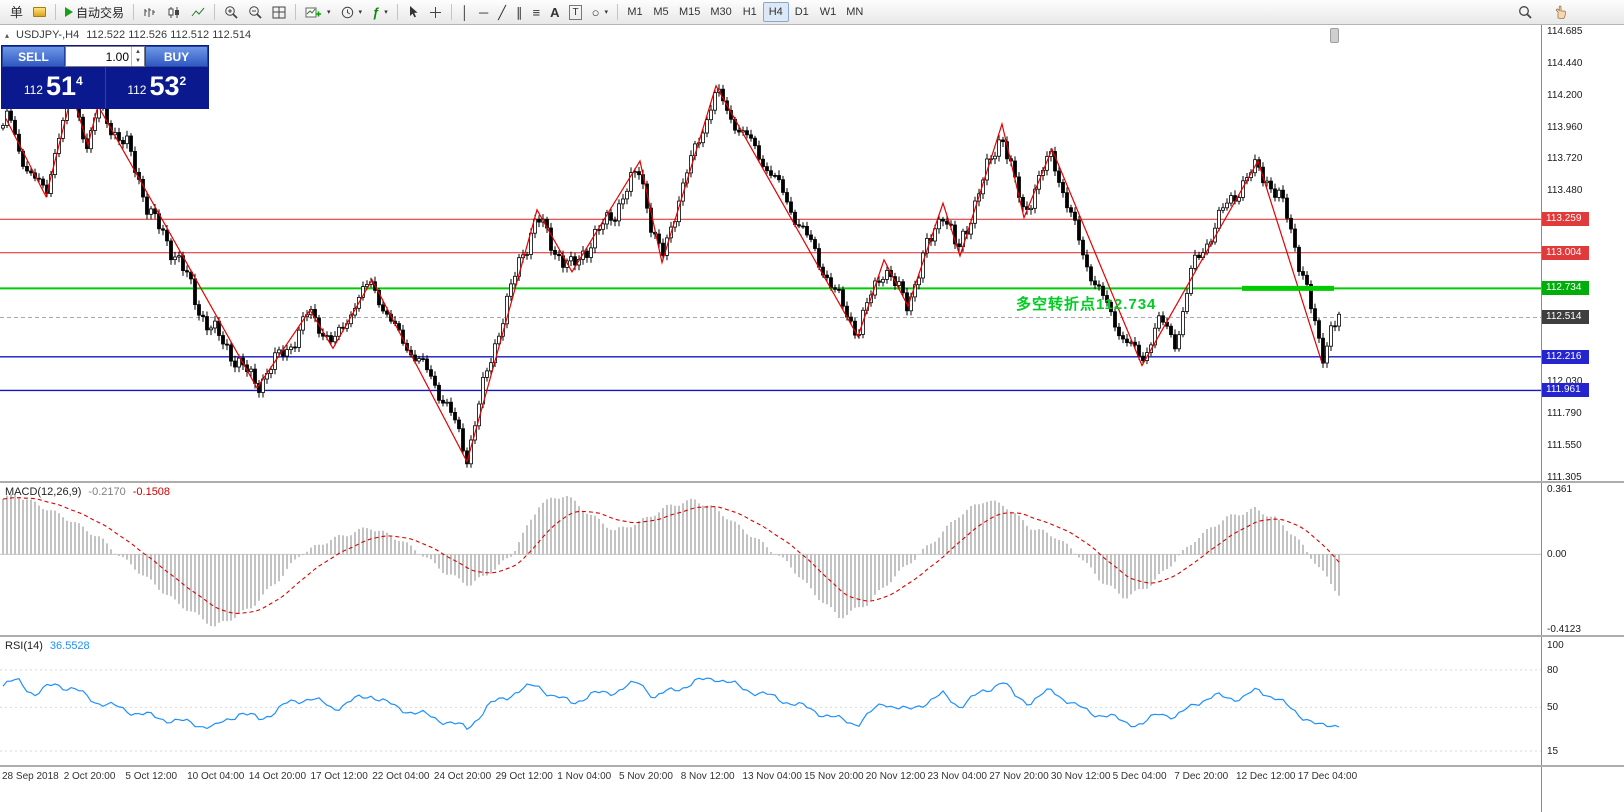  Describe the element at coordinates (689, 12) in the screenshot. I see `timeframe-button-m15: M15` at that location.